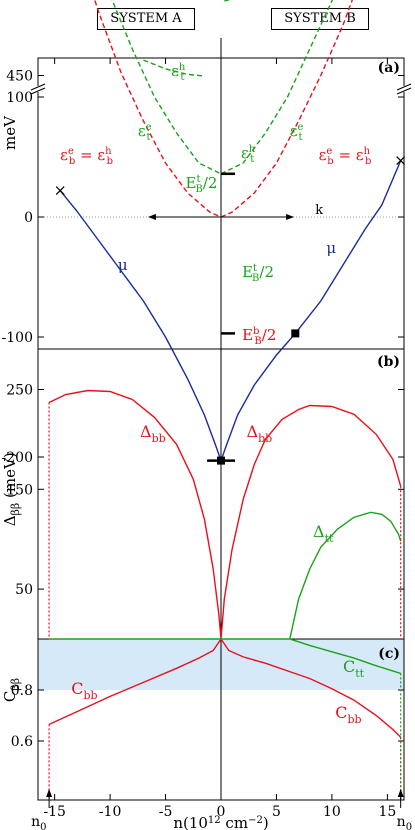 The height and width of the screenshot is (830, 415). What do you see at coordinates (387, 812) in the screenshot?
I see `tick-label-x: 15` at bounding box center [387, 812].